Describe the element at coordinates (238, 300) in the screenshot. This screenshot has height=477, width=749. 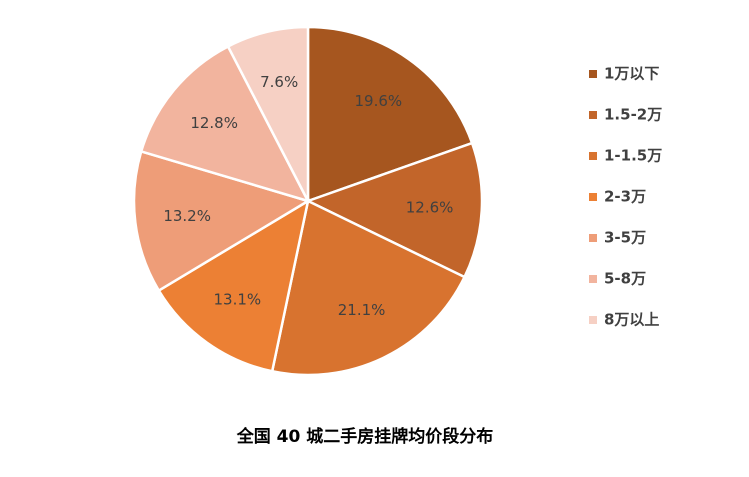
I see `data-label: 13.1%` at that location.